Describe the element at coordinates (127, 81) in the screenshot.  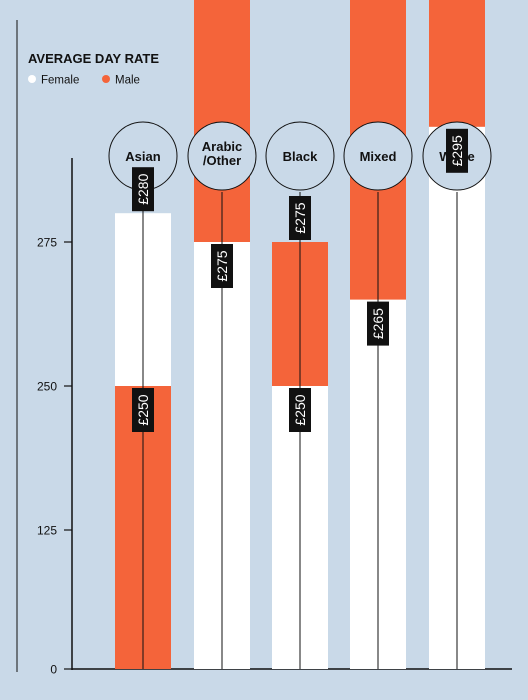
I see `legend-male-label: Male` at that location.